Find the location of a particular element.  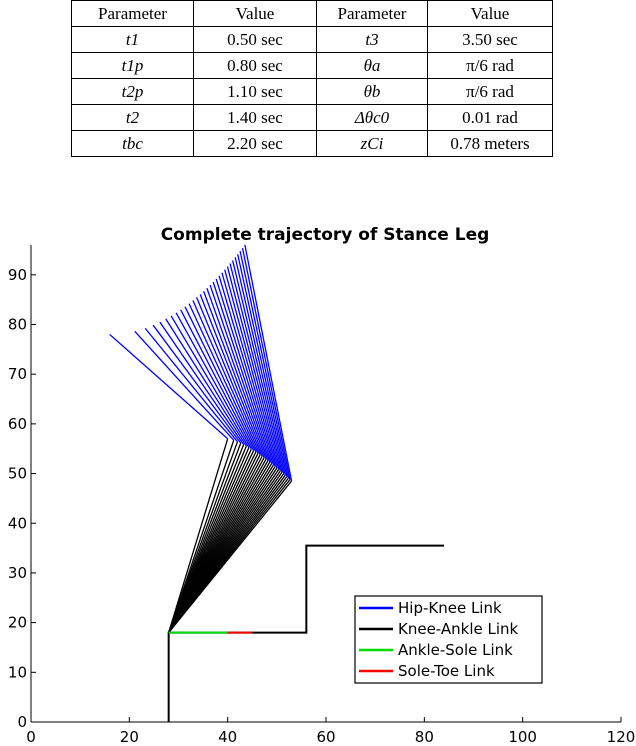

x-tick-label: 80 is located at coordinates (424, 737).